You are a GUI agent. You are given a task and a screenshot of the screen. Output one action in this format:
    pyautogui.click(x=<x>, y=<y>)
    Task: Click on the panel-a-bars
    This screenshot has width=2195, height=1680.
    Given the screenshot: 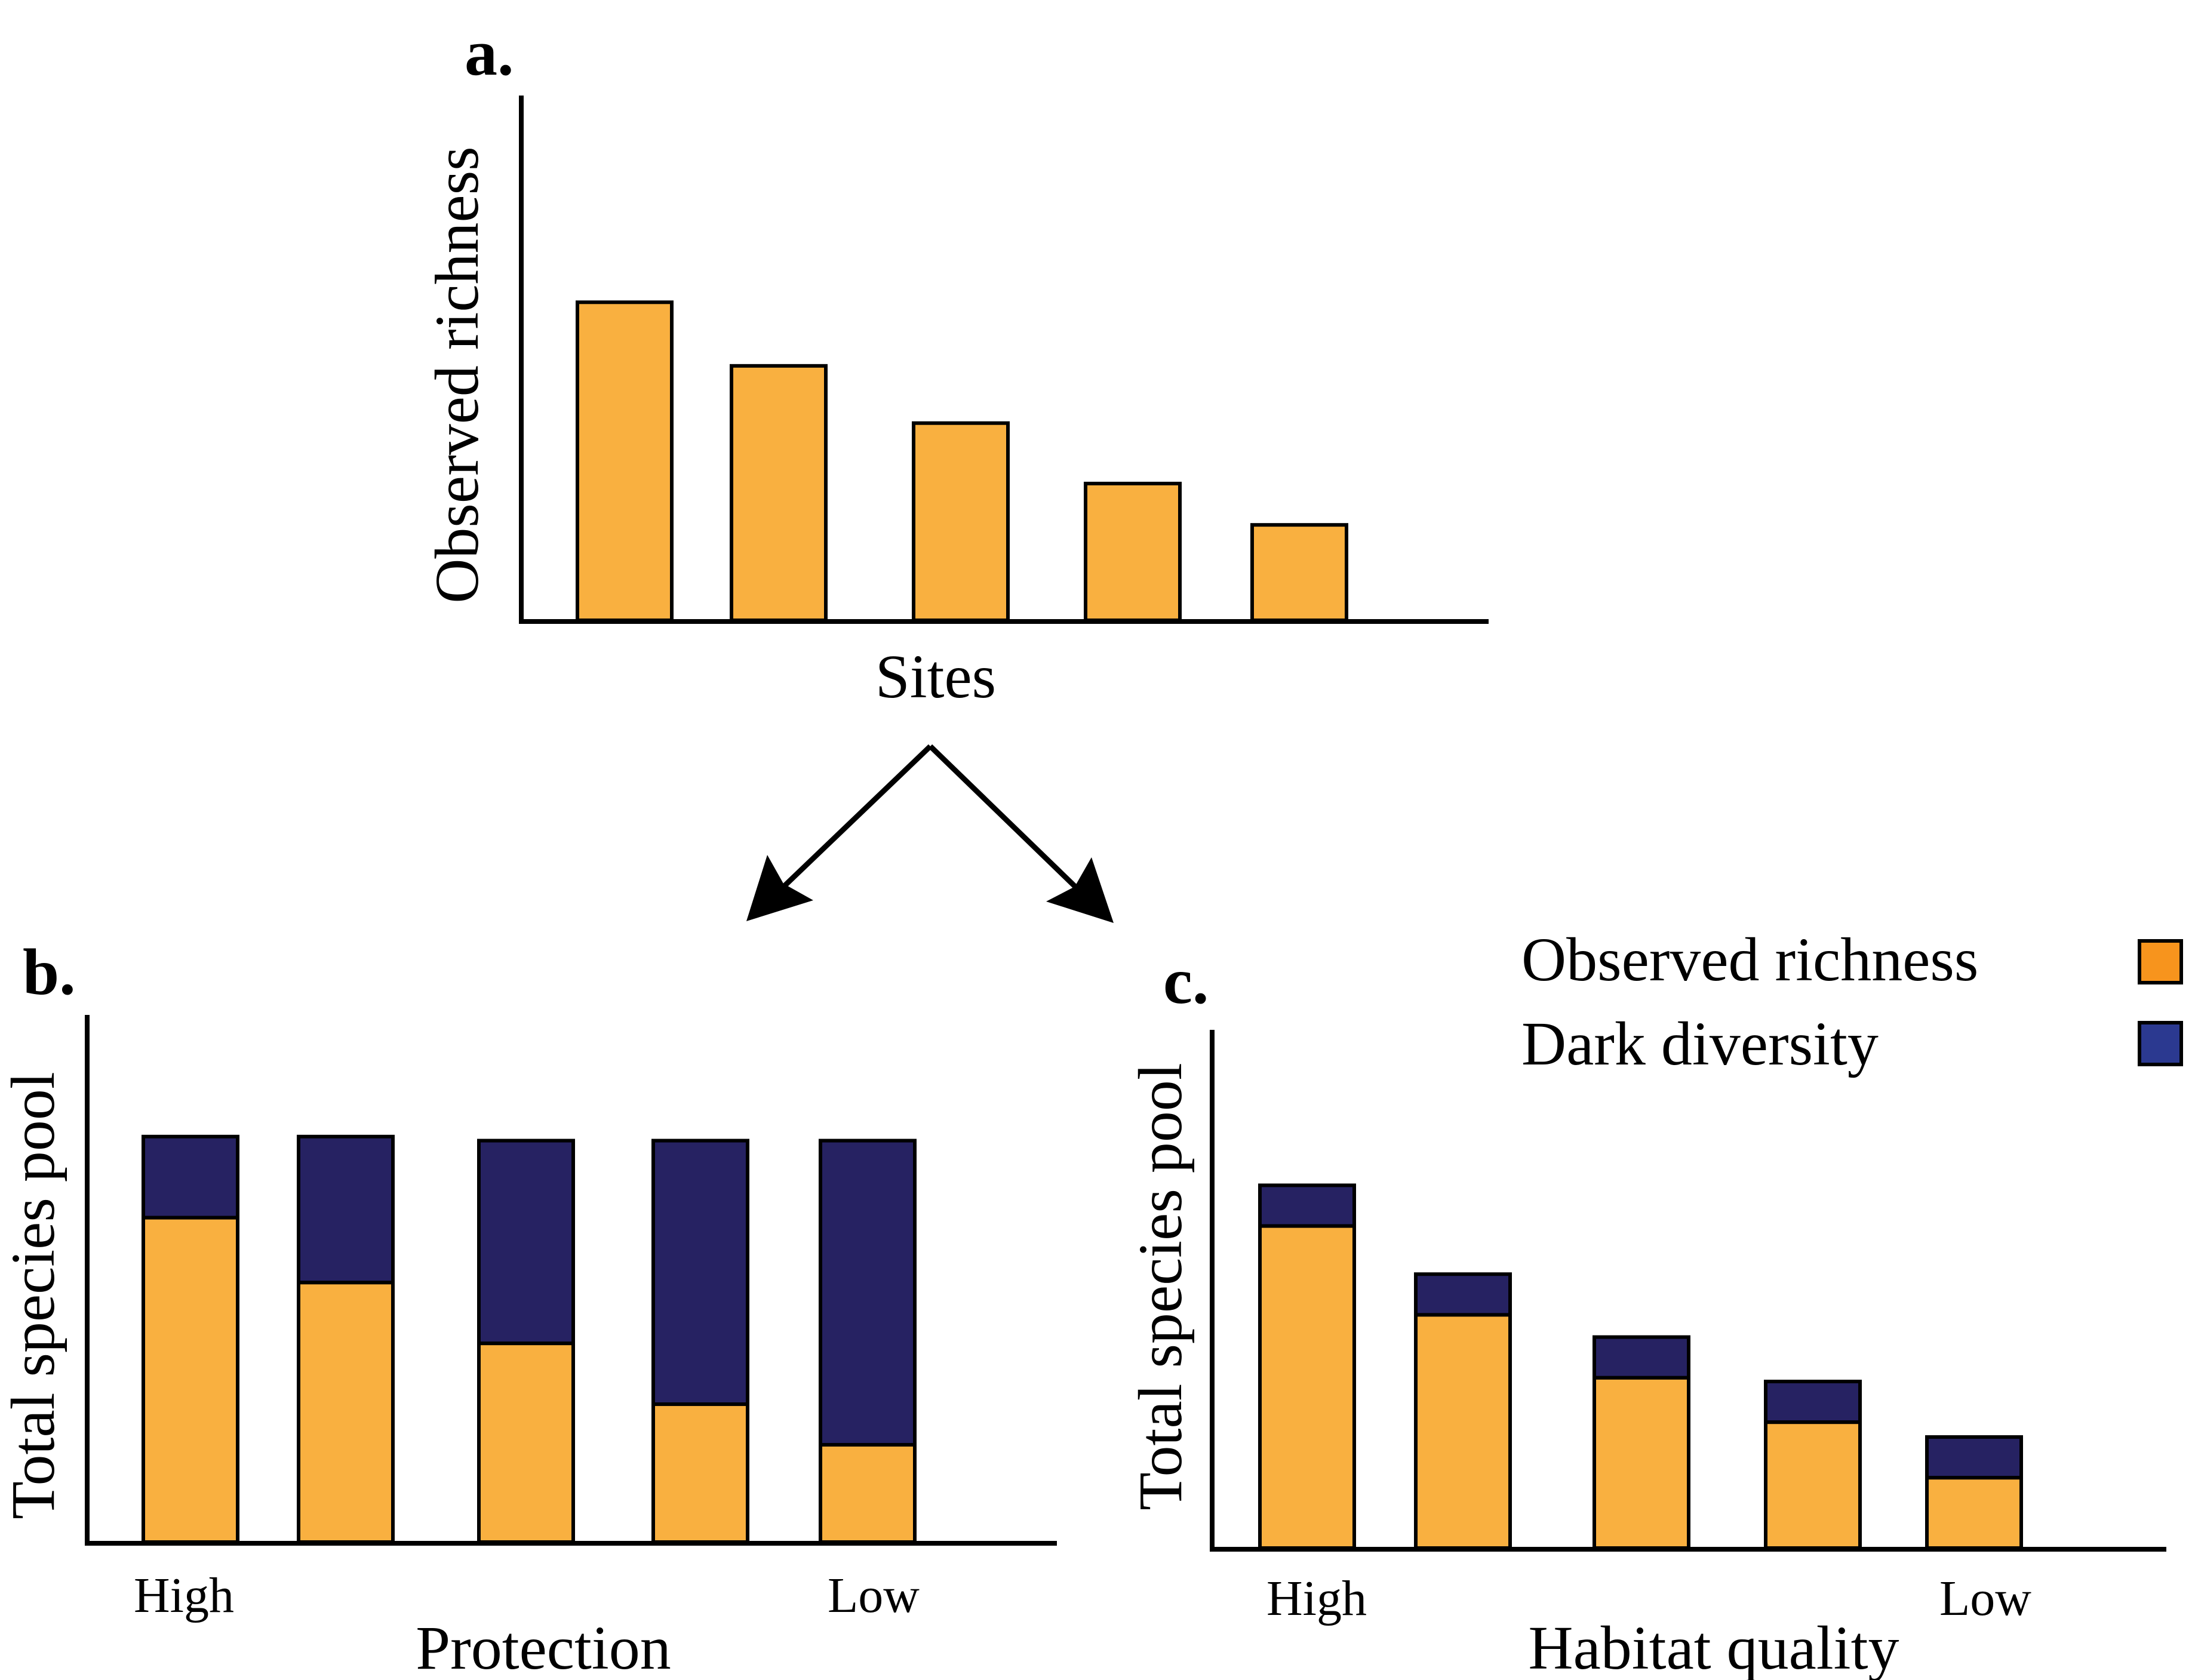 What is the action you would take?
    pyautogui.click(x=962, y=461)
    